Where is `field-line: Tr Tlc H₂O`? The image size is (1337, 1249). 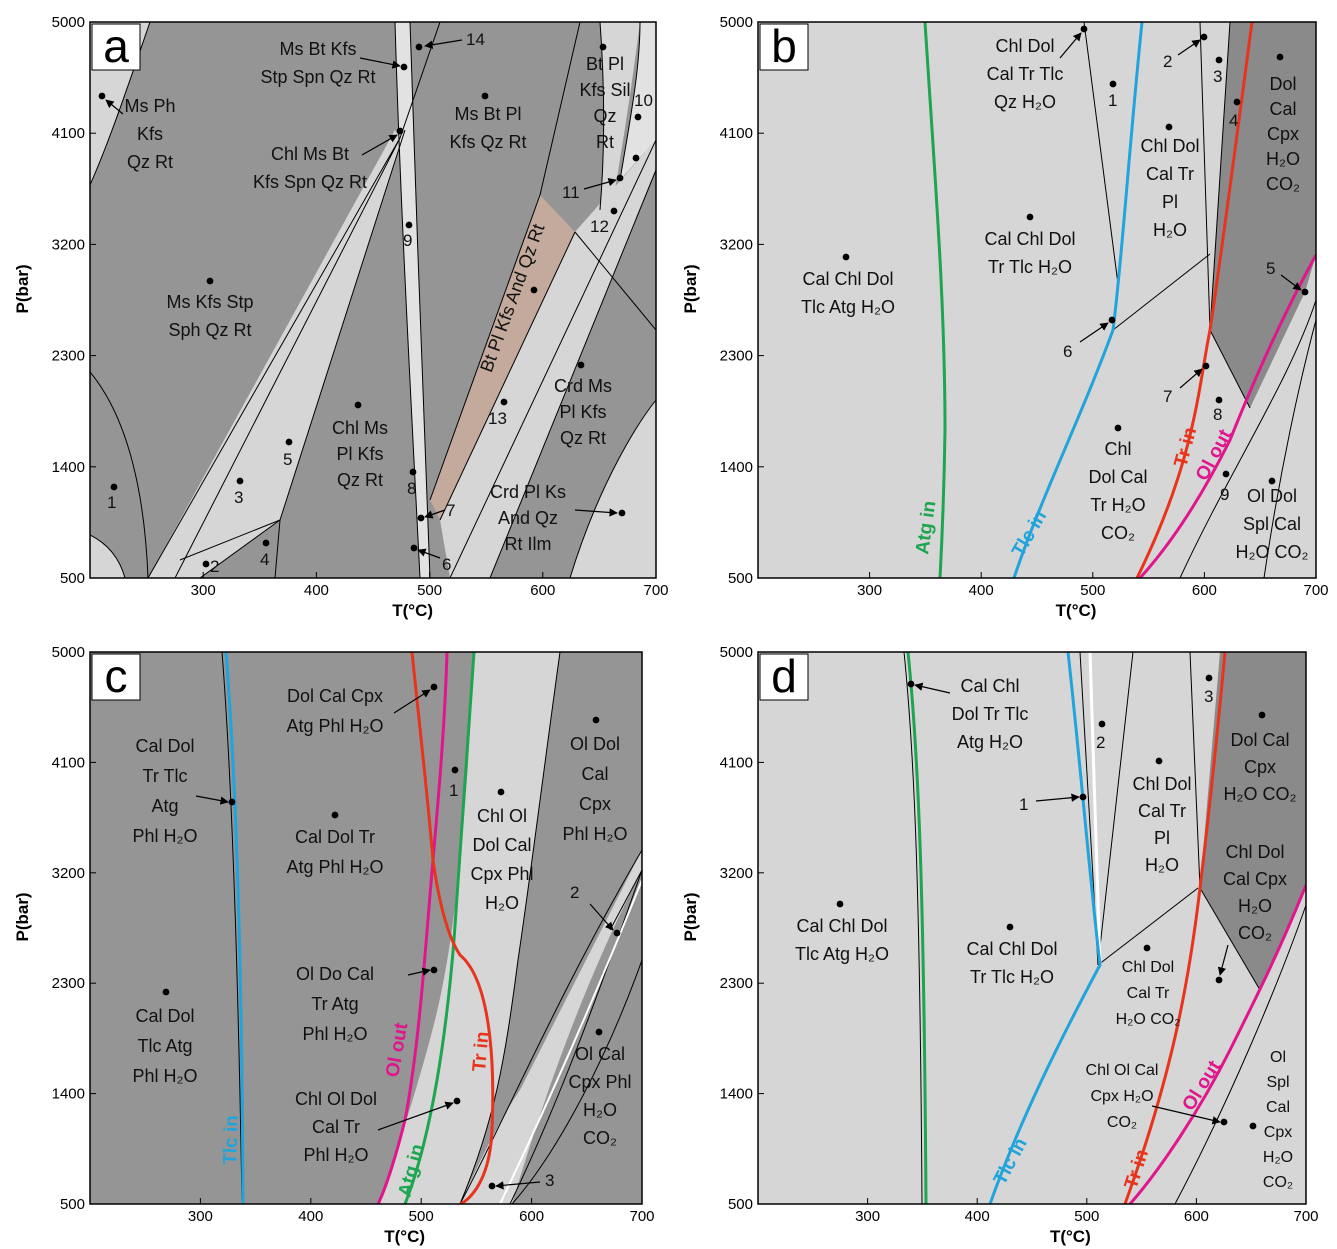
field-line: Tr Tlc H₂O is located at coordinates (1012, 977).